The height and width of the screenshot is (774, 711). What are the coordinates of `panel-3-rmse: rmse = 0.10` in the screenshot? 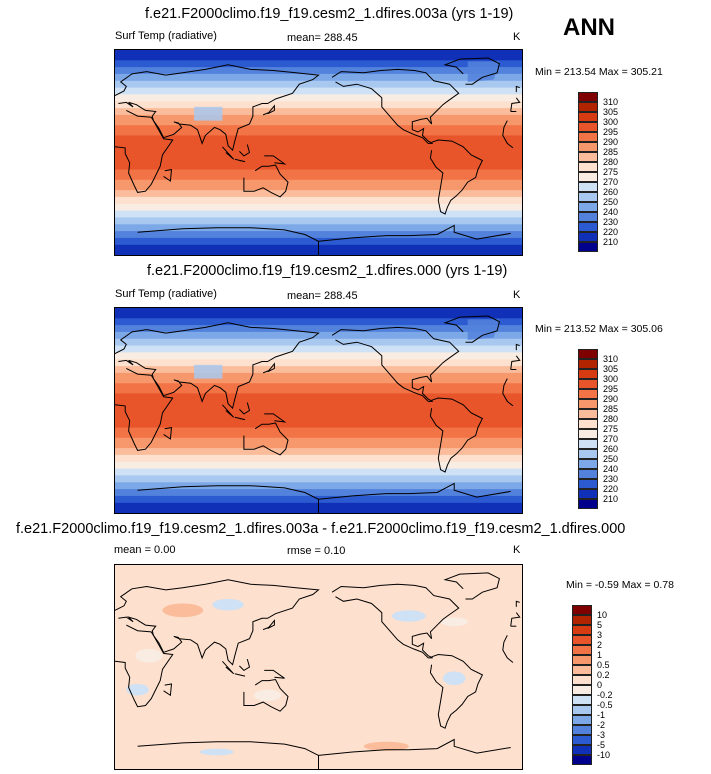 It's located at (316, 551).